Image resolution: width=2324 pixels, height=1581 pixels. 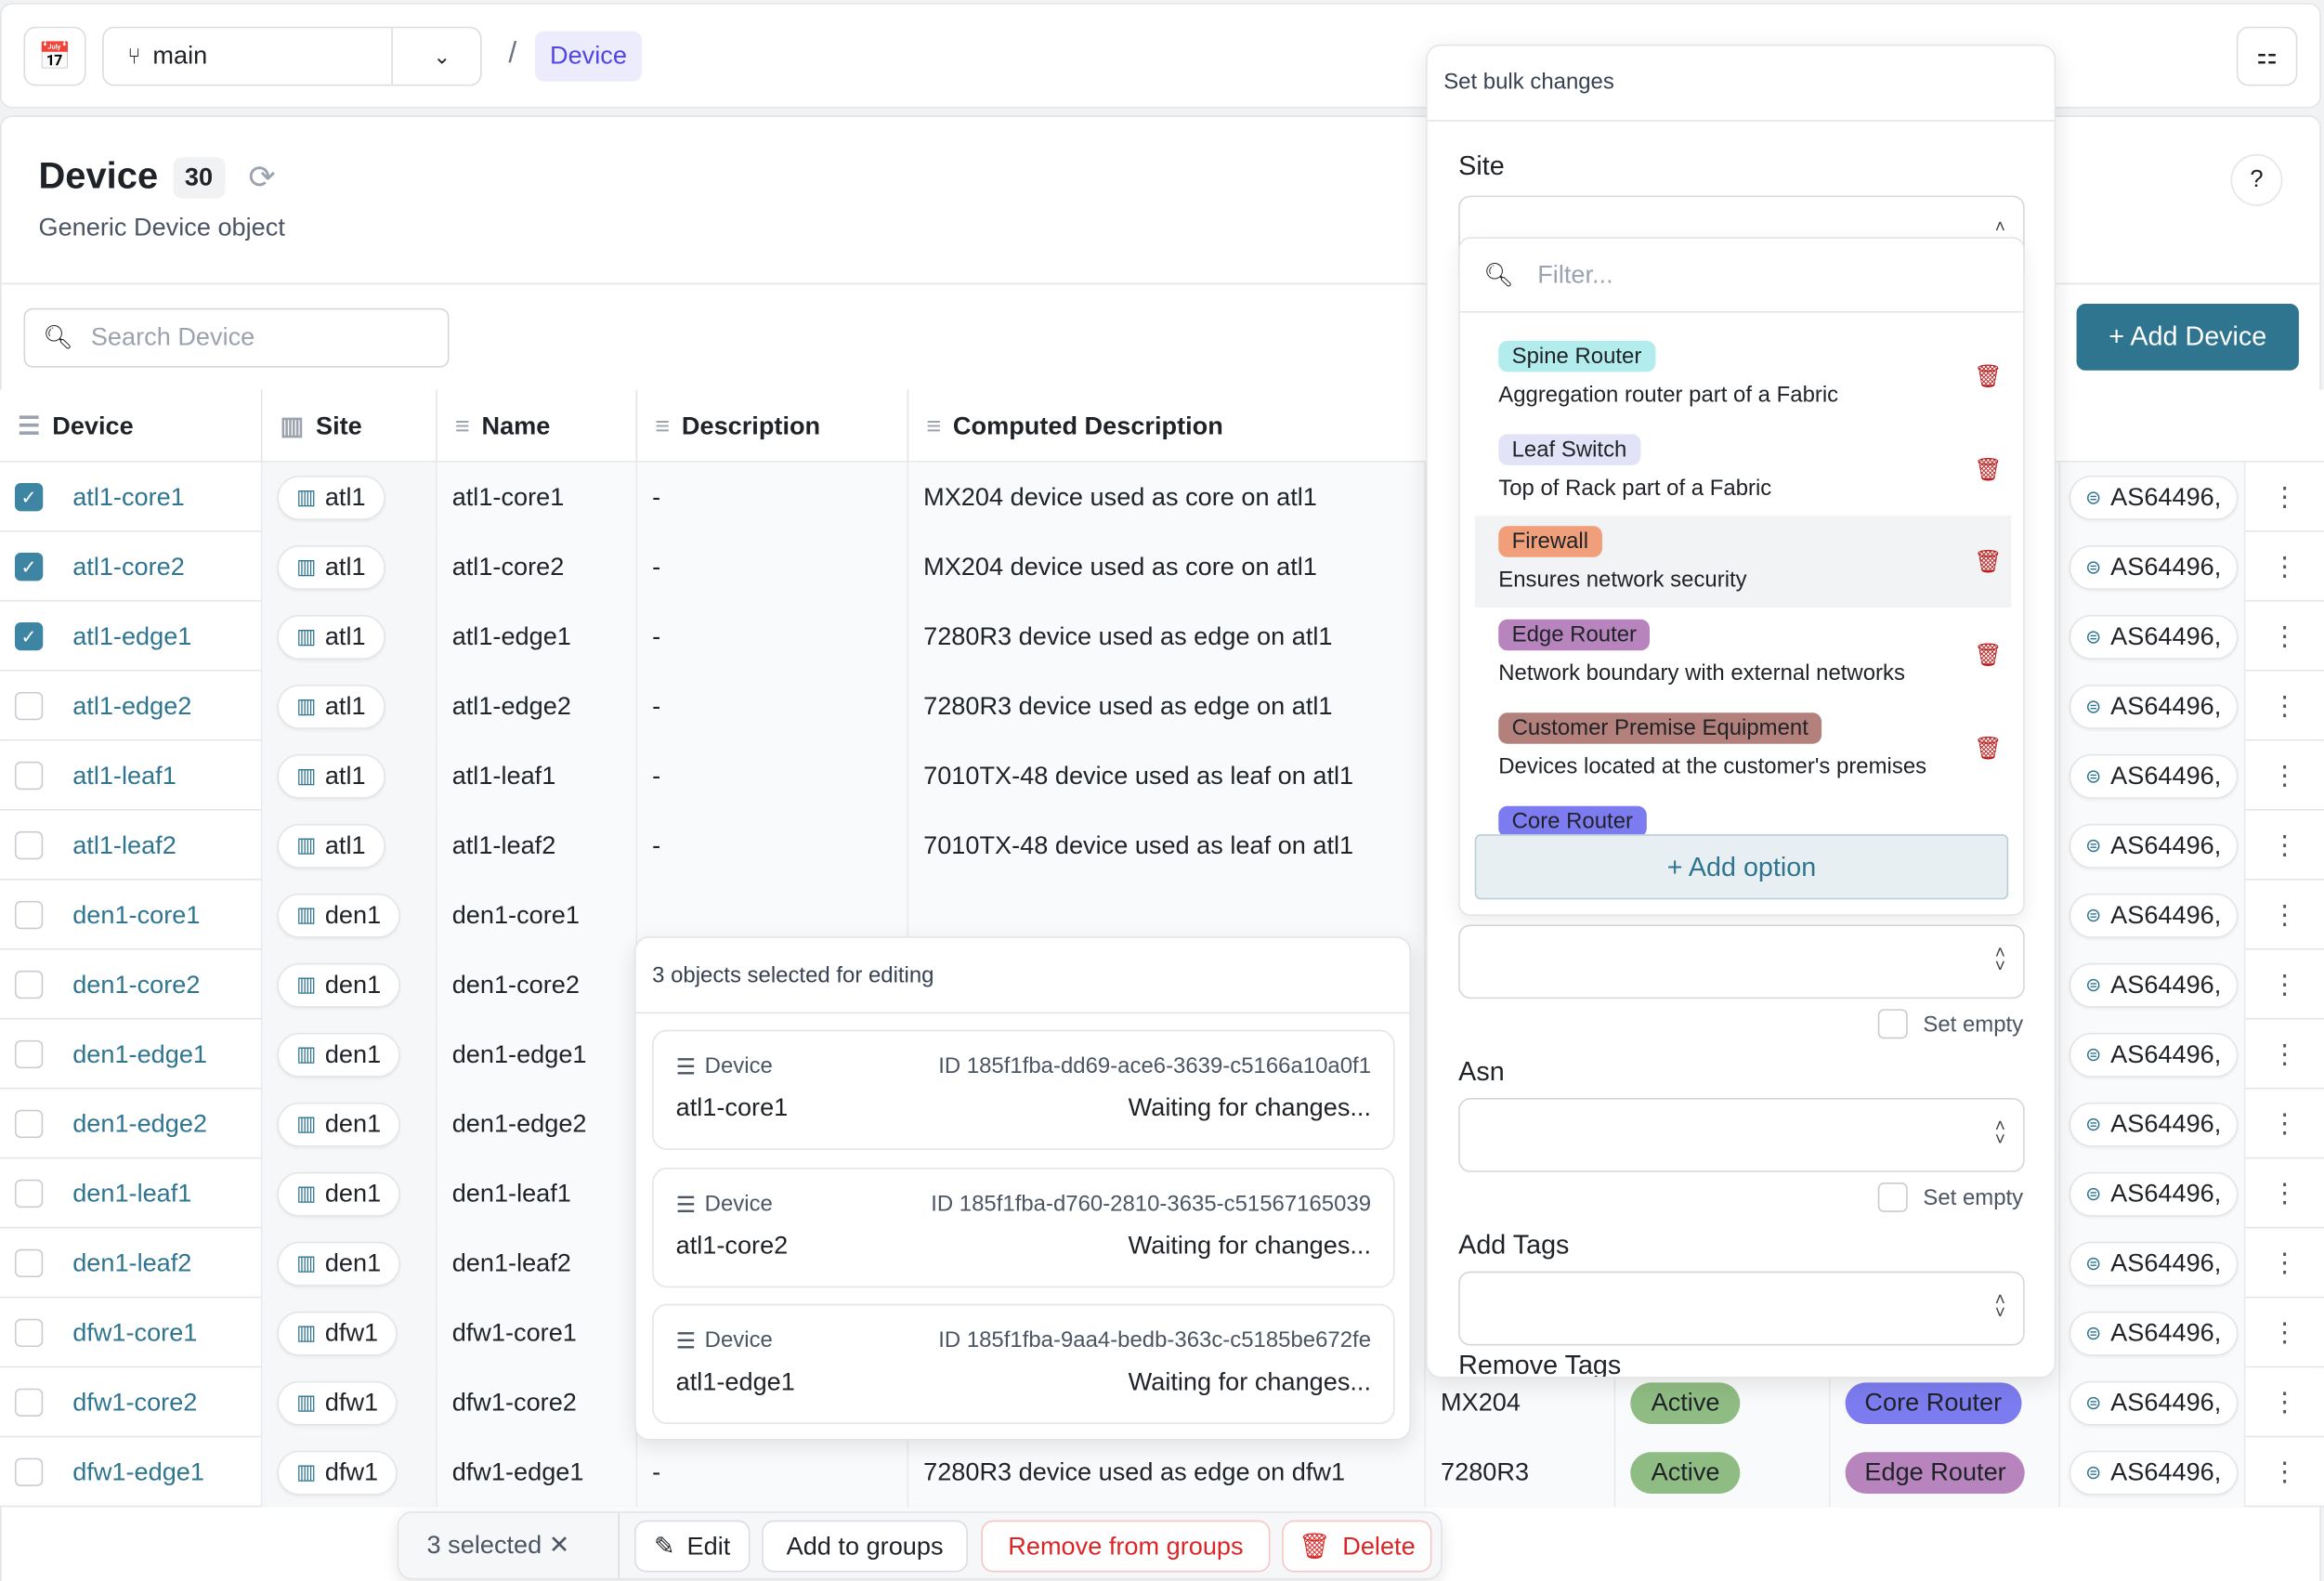 I want to click on add-device-button: + Add Device, so click(x=2187, y=337).